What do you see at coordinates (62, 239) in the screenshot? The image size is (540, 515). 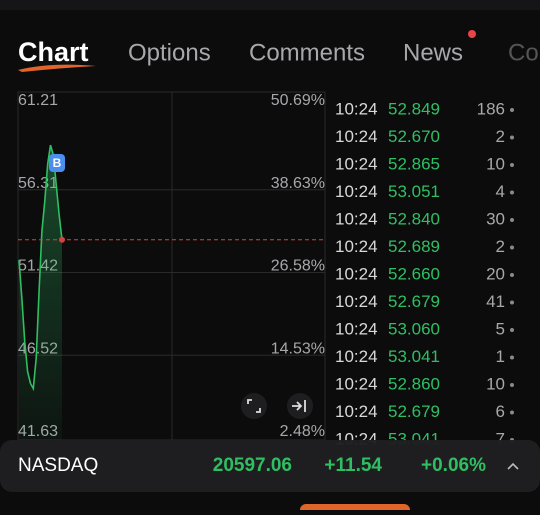 I see `last-price-dot` at bounding box center [62, 239].